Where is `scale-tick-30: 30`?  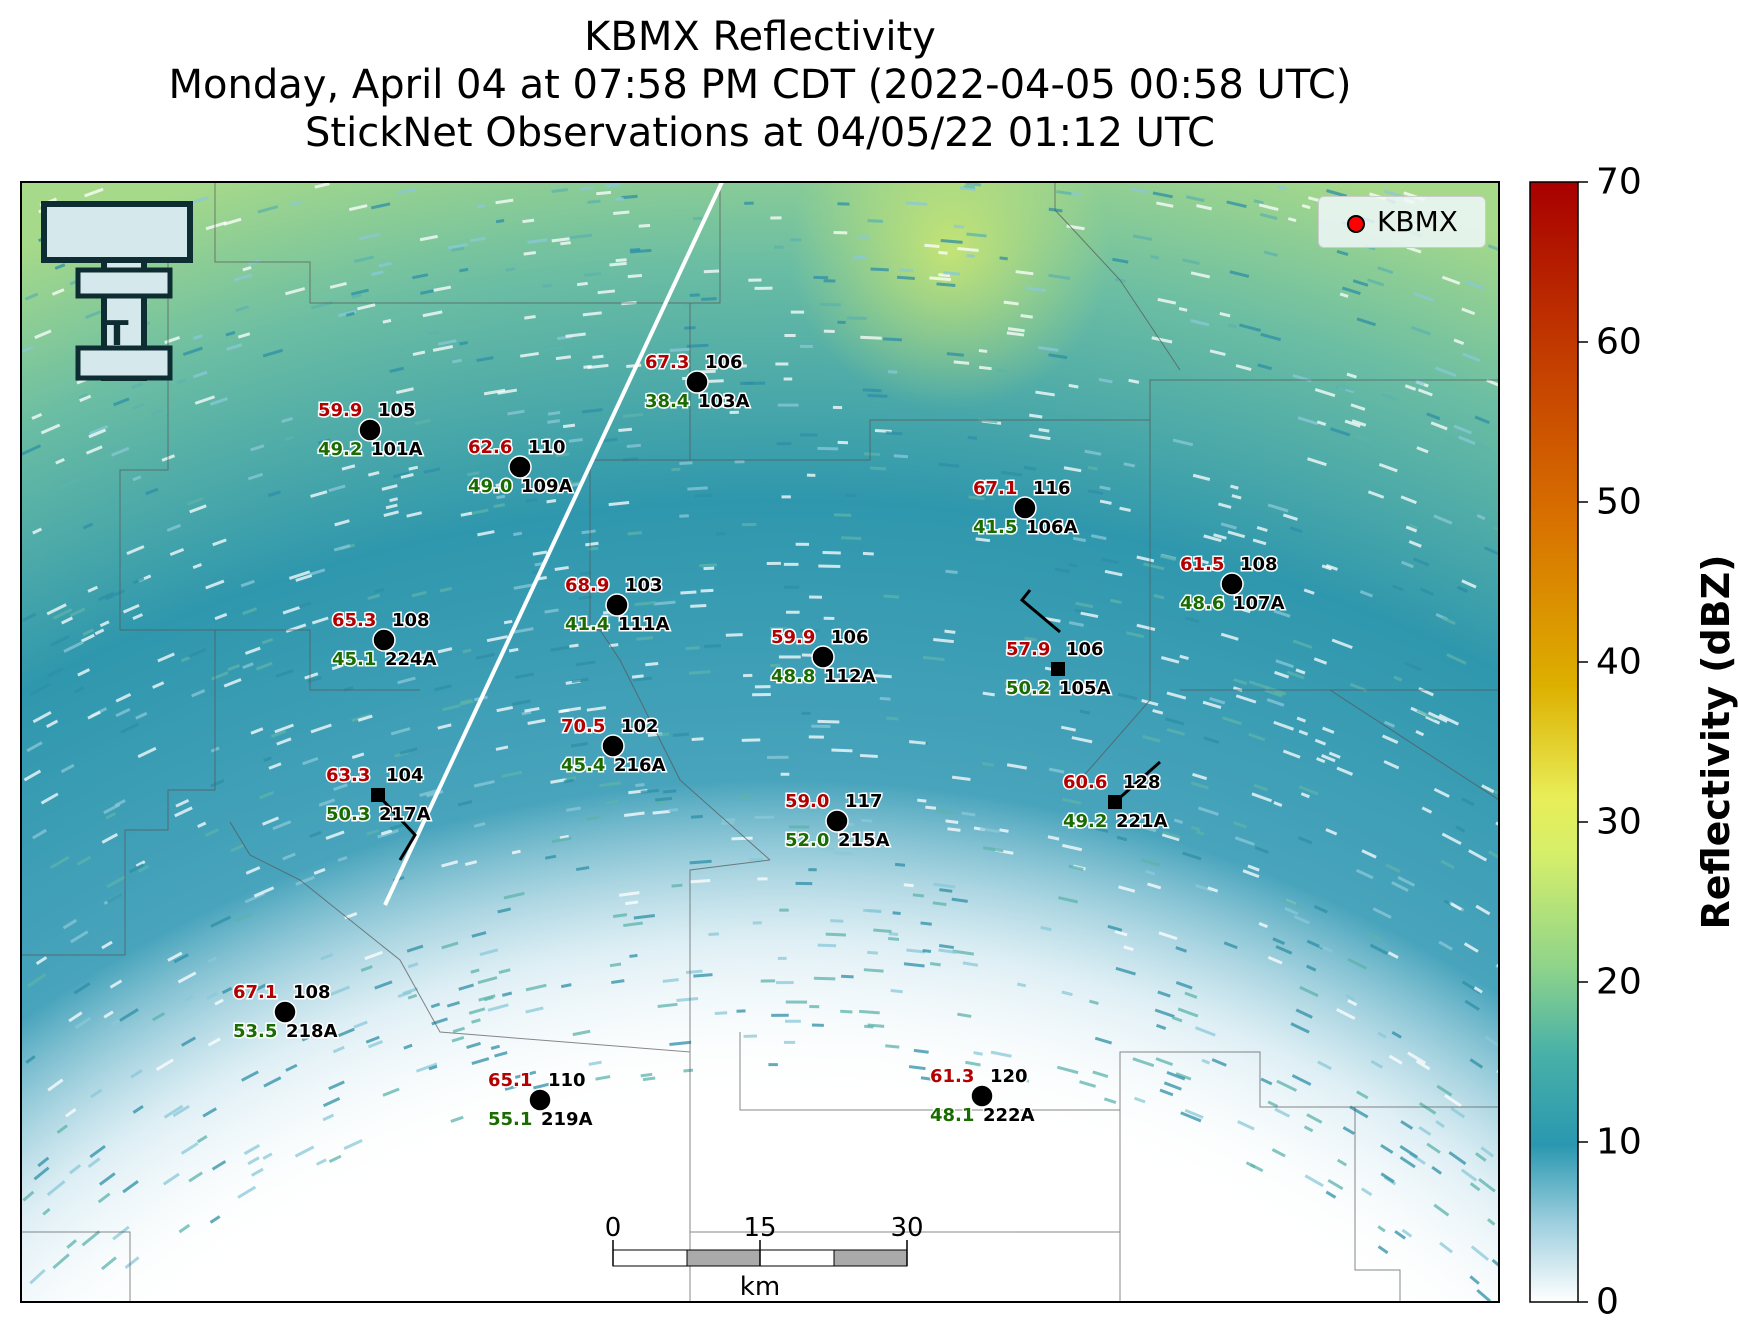 scale-tick-30: 30 is located at coordinates (906, 1228).